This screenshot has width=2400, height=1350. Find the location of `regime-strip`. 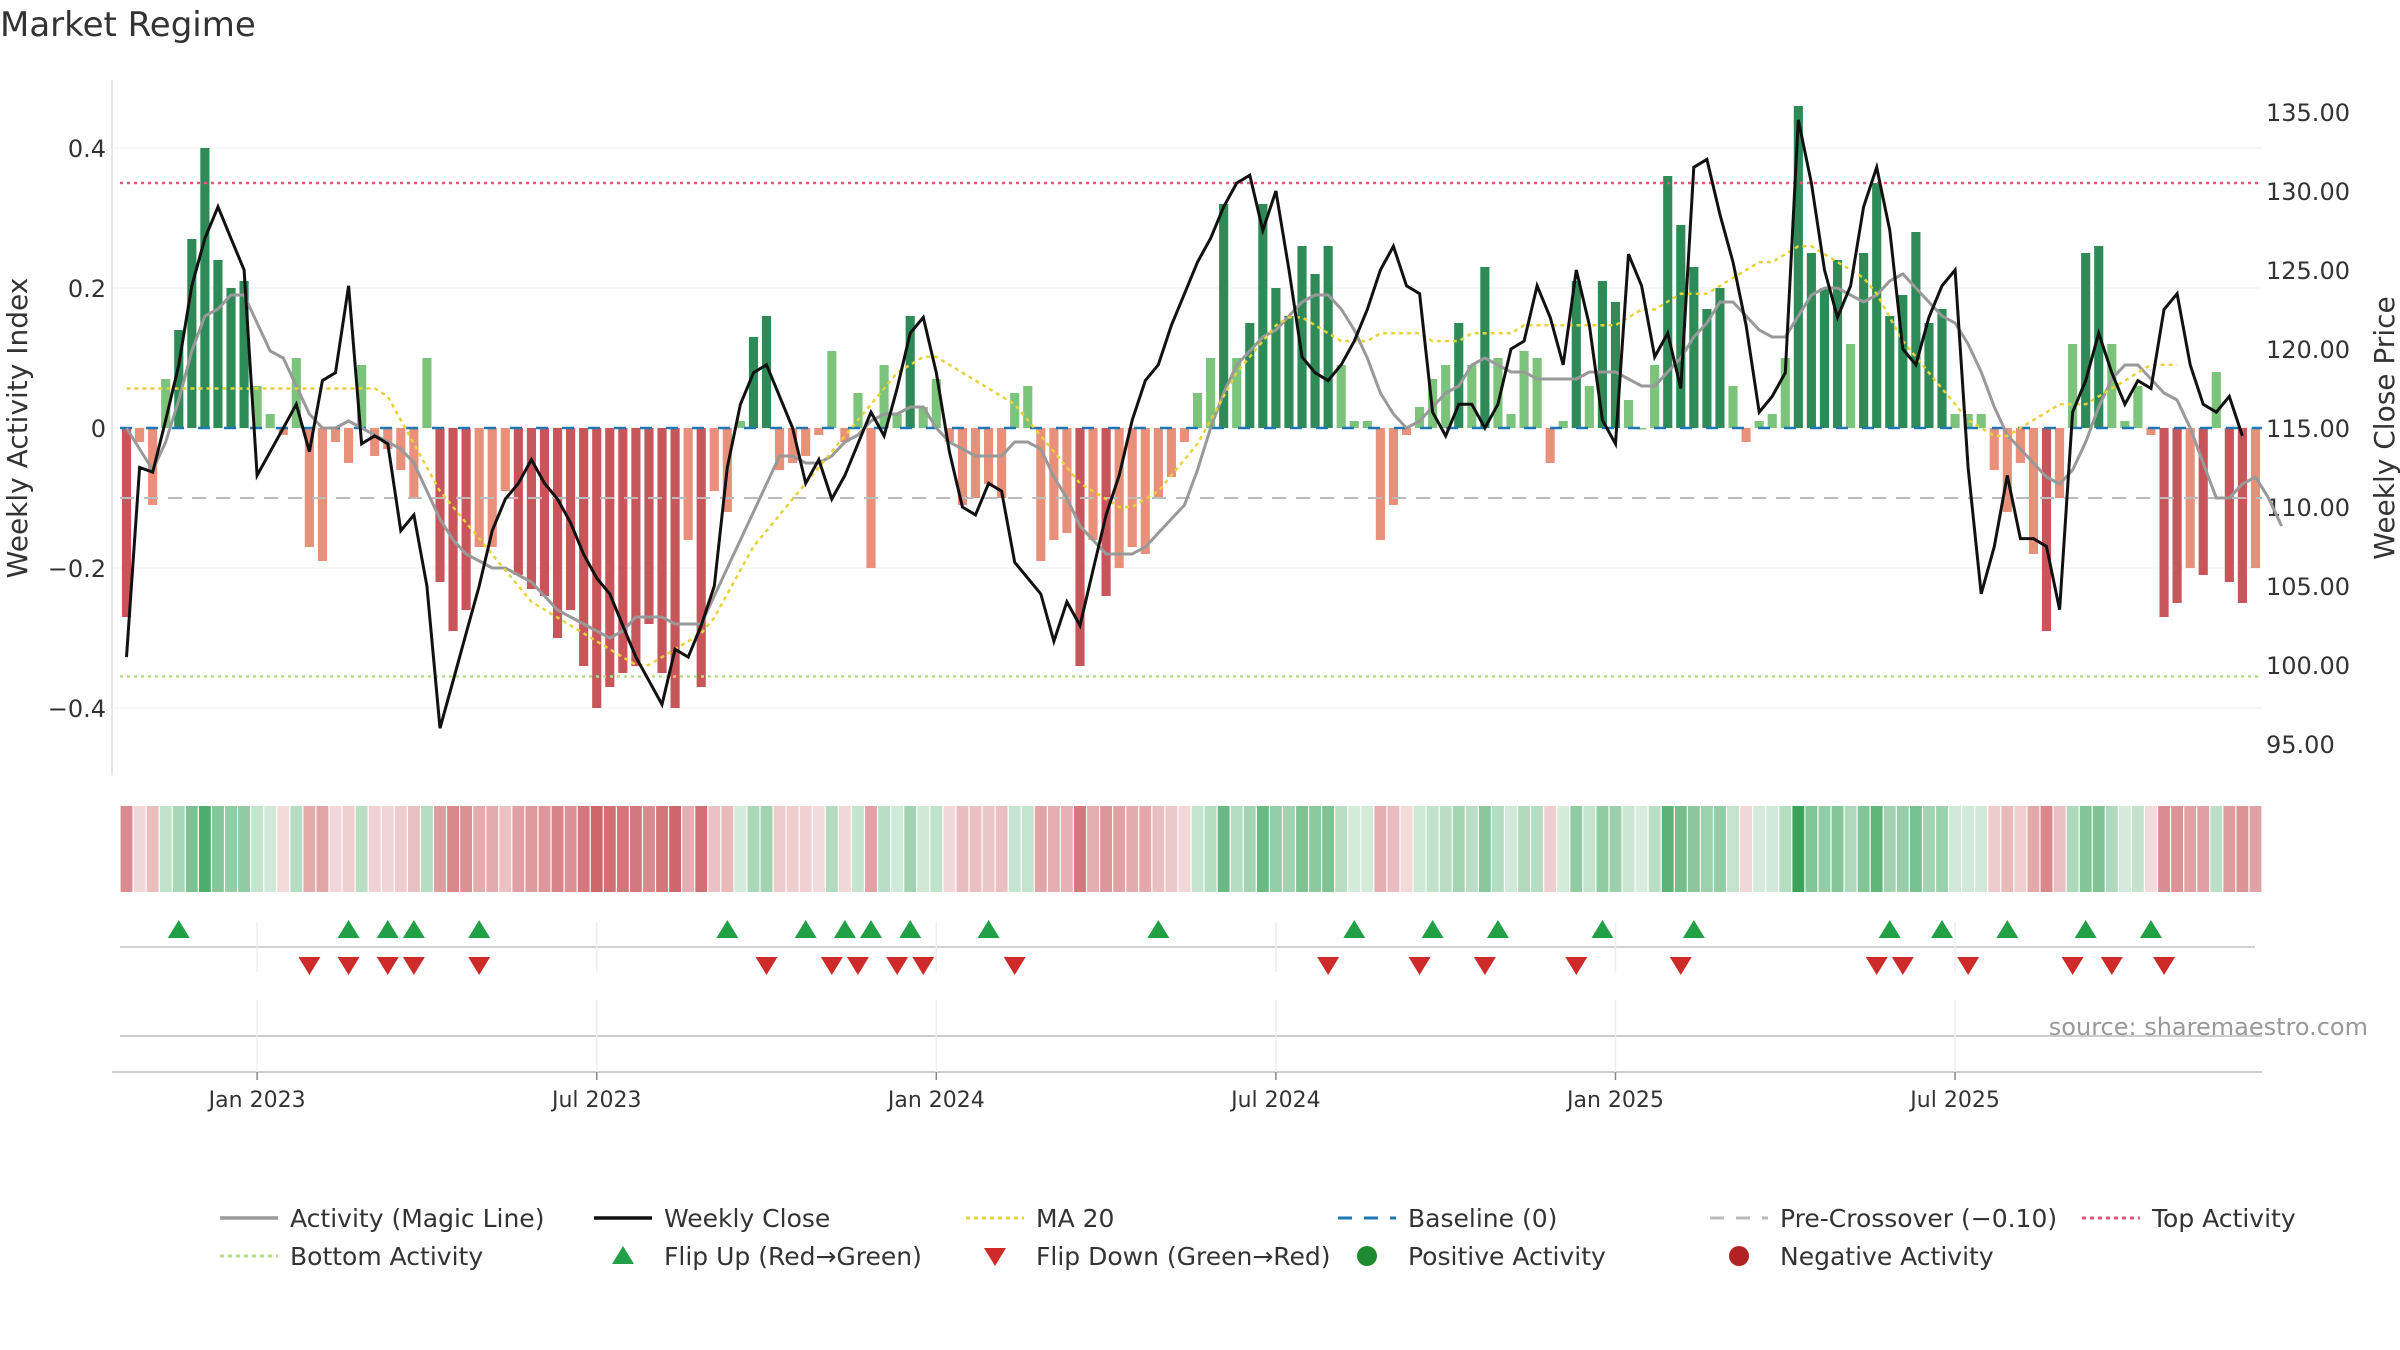

regime-strip is located at coordinates (1191, 849).